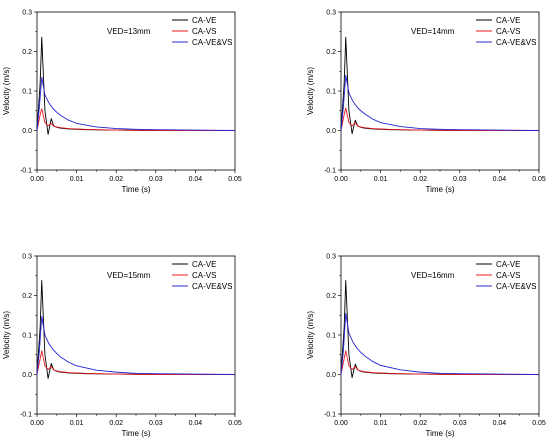  Describe the element at coordinates (433, 31) in the screenshot. I see `ved-annotation: VED=14mm` at that location.